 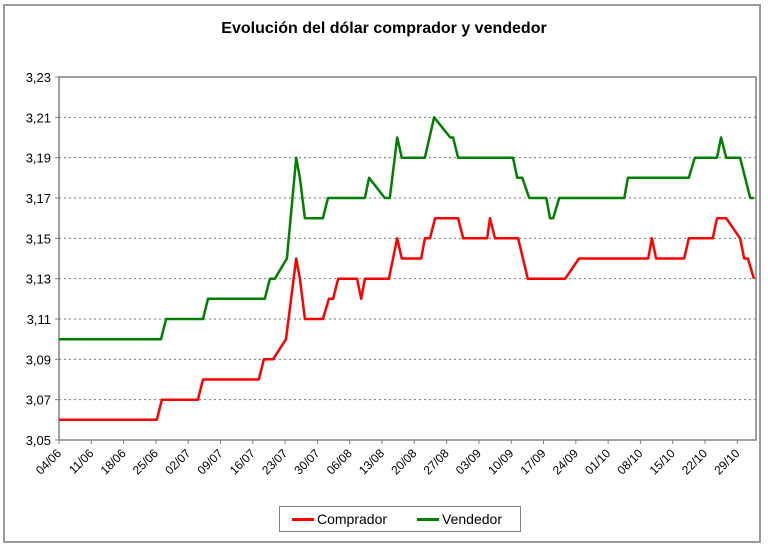 What do you see at coordinates (38, 440) in the screenshot?
I see `y-tick-label: 3,05` at bounding box center [38, 440].